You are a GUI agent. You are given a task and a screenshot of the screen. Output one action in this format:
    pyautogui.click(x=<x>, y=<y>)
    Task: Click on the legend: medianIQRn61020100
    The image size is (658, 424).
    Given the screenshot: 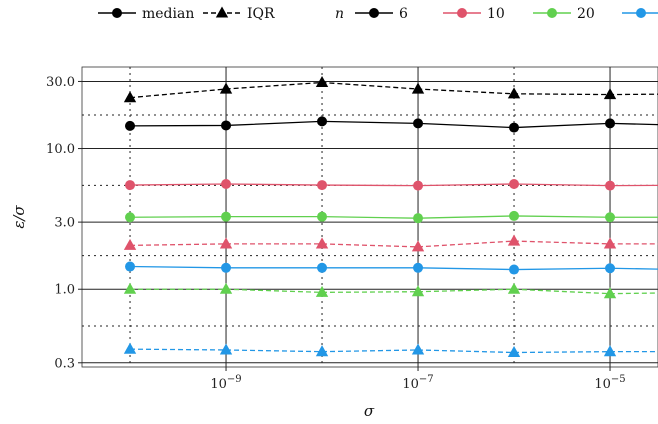 What is the action you would take?
    pyautogui.click(x=378, y=14)
    